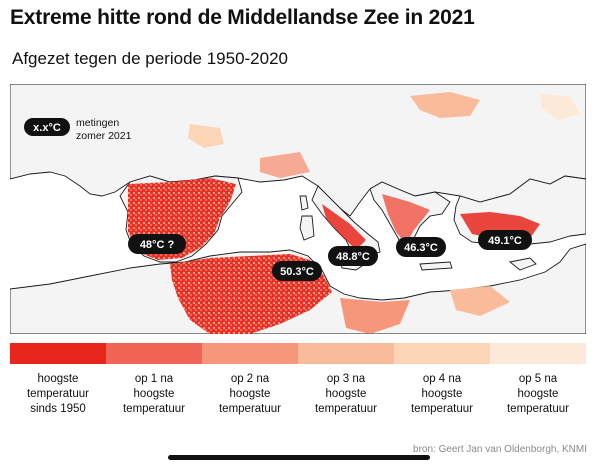  I want to click on temp-label-spain: 48°C ?, so click(157, 244).